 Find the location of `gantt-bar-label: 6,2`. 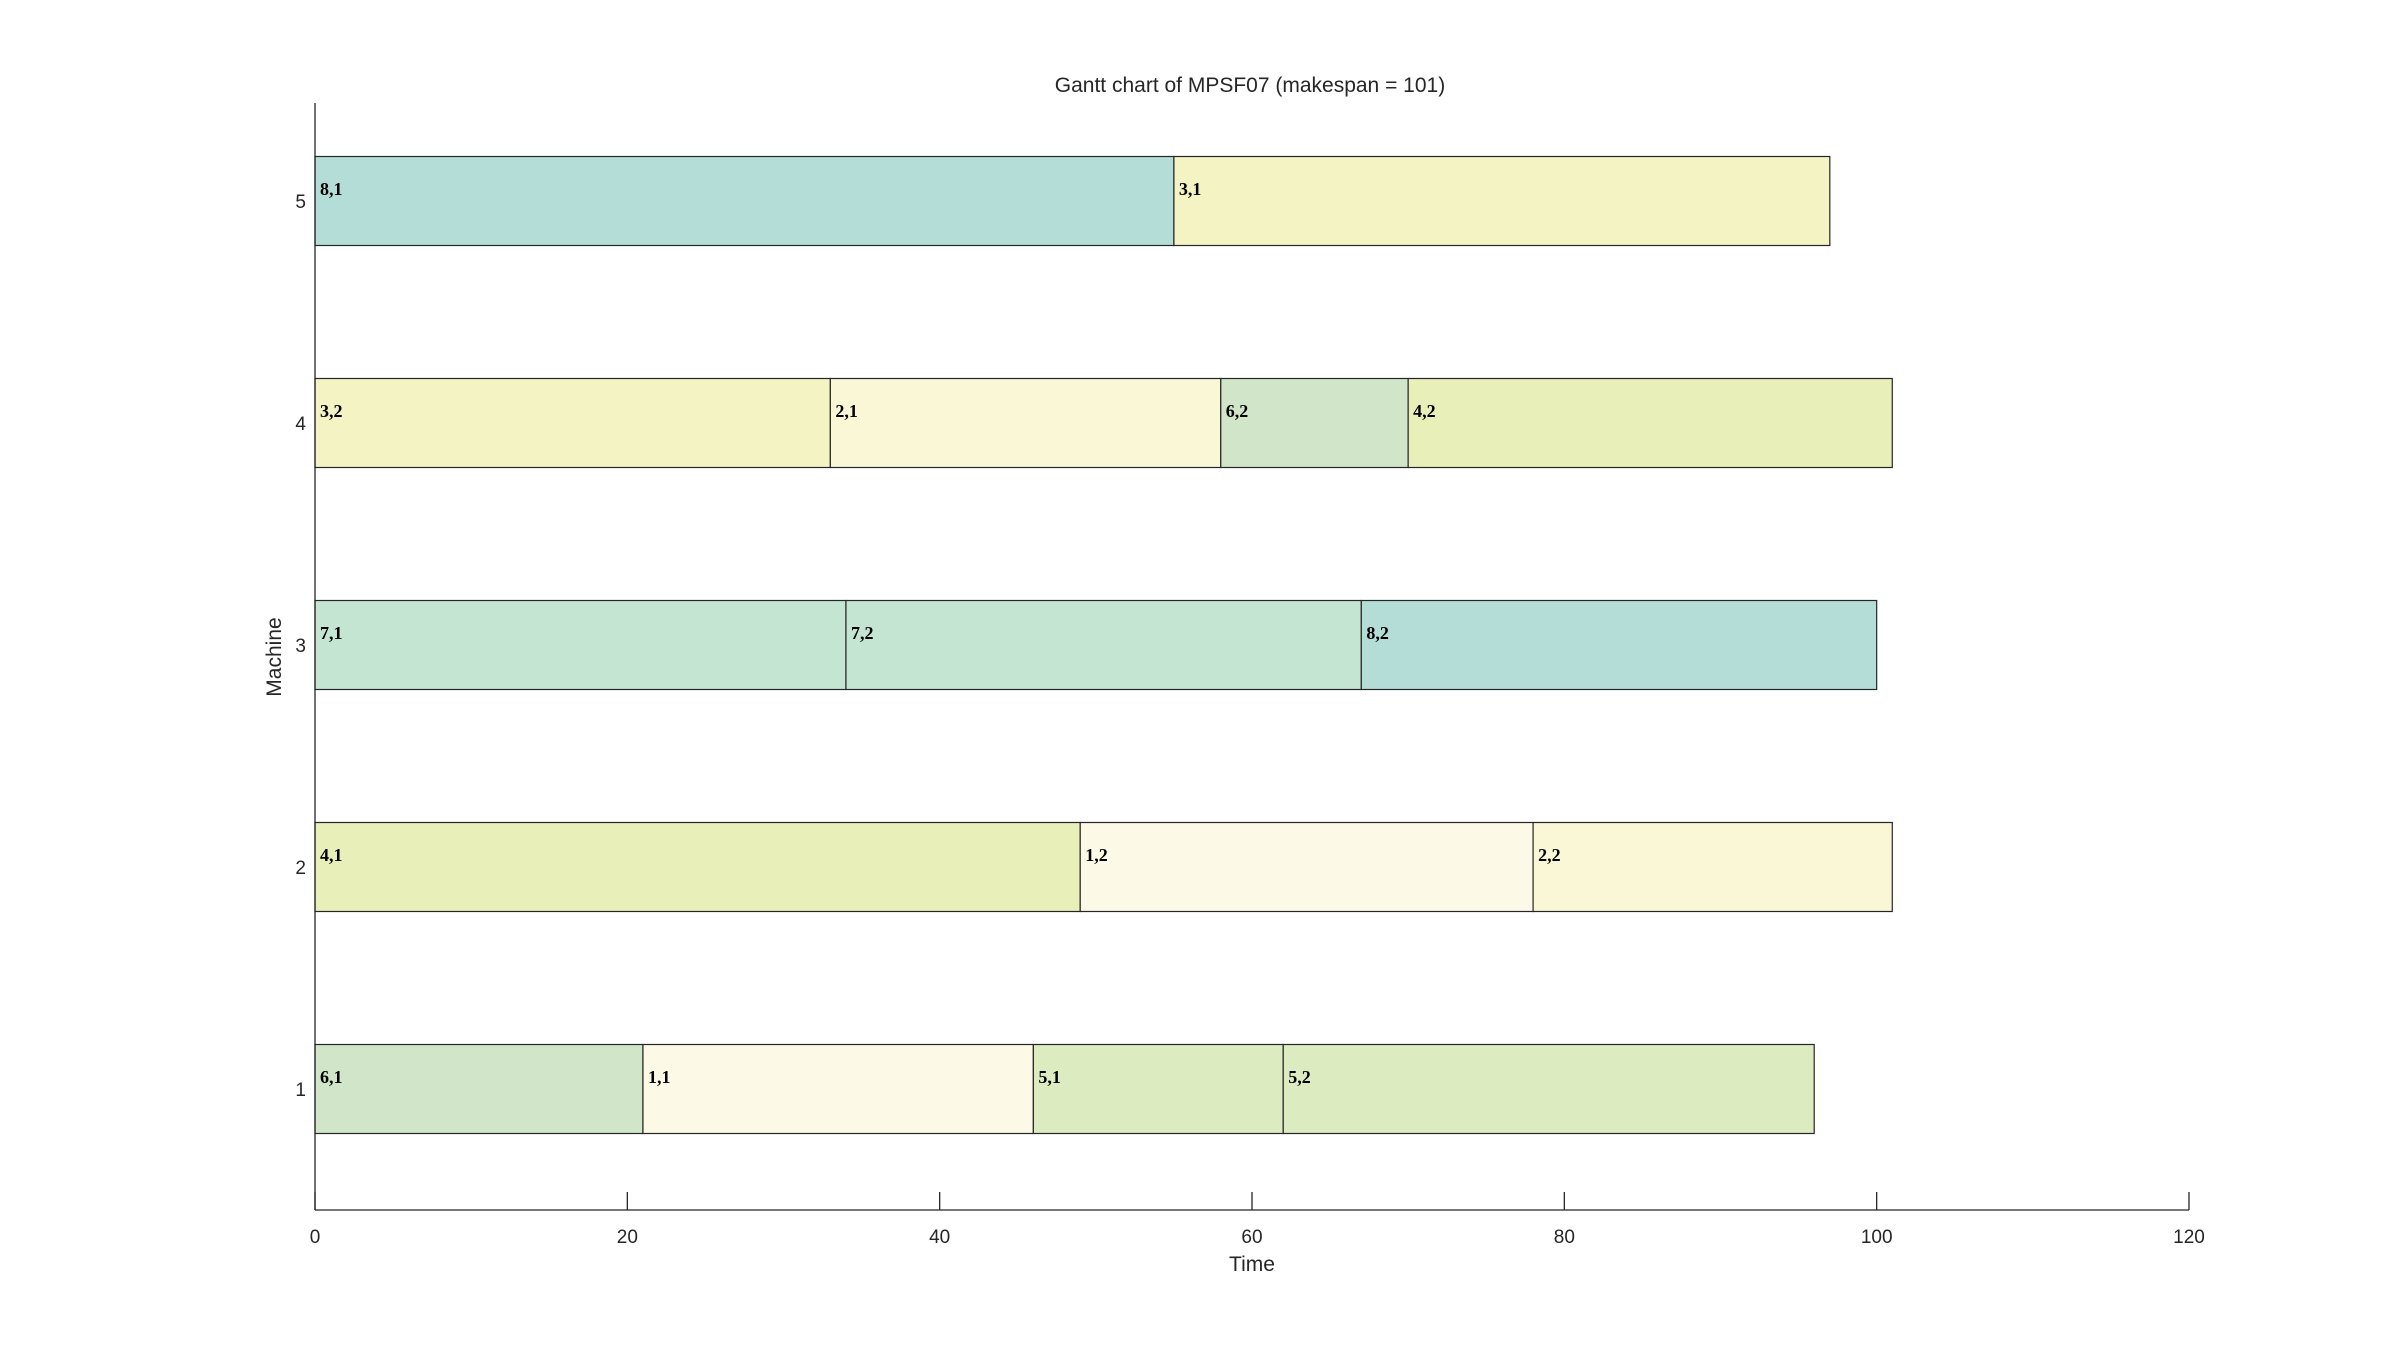

gantt-bar-label: 6,2 is located at coordinates (1237, 411).